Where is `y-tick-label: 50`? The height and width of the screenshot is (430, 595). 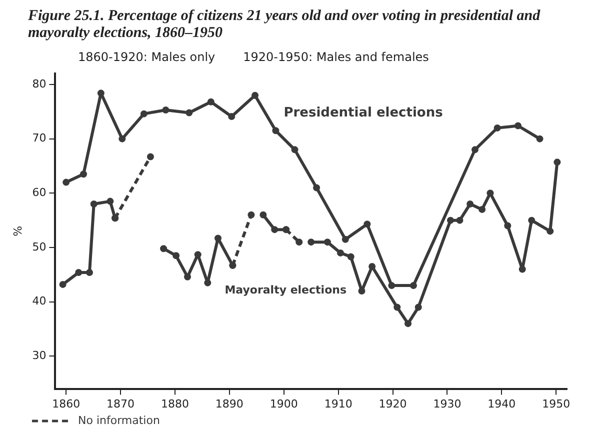
y-tick-label: 50 is located at coordinates (39, 247).